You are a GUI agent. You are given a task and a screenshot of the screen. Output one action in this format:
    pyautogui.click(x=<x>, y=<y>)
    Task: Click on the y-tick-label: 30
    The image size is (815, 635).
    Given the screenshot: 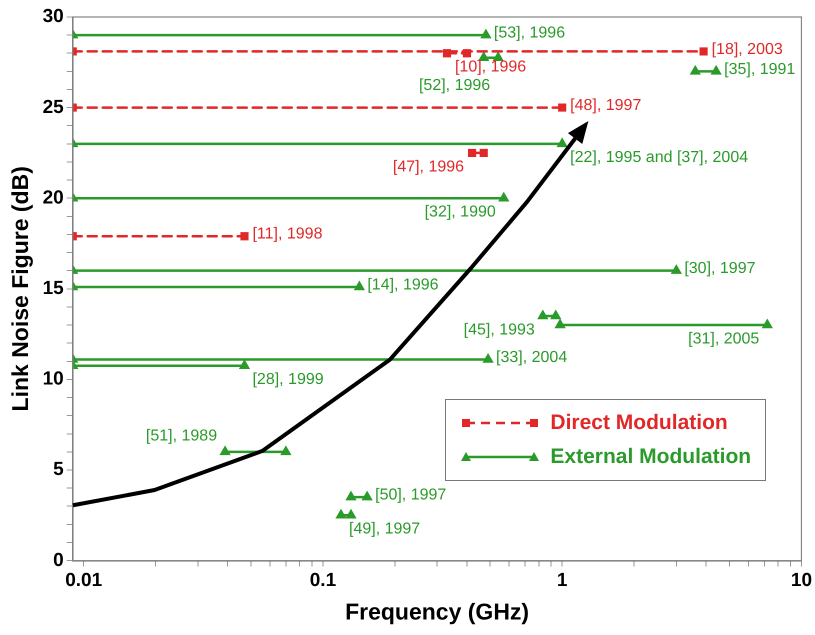 What is the action you would take?
    pyautogui.click(x=53, y=17)
    